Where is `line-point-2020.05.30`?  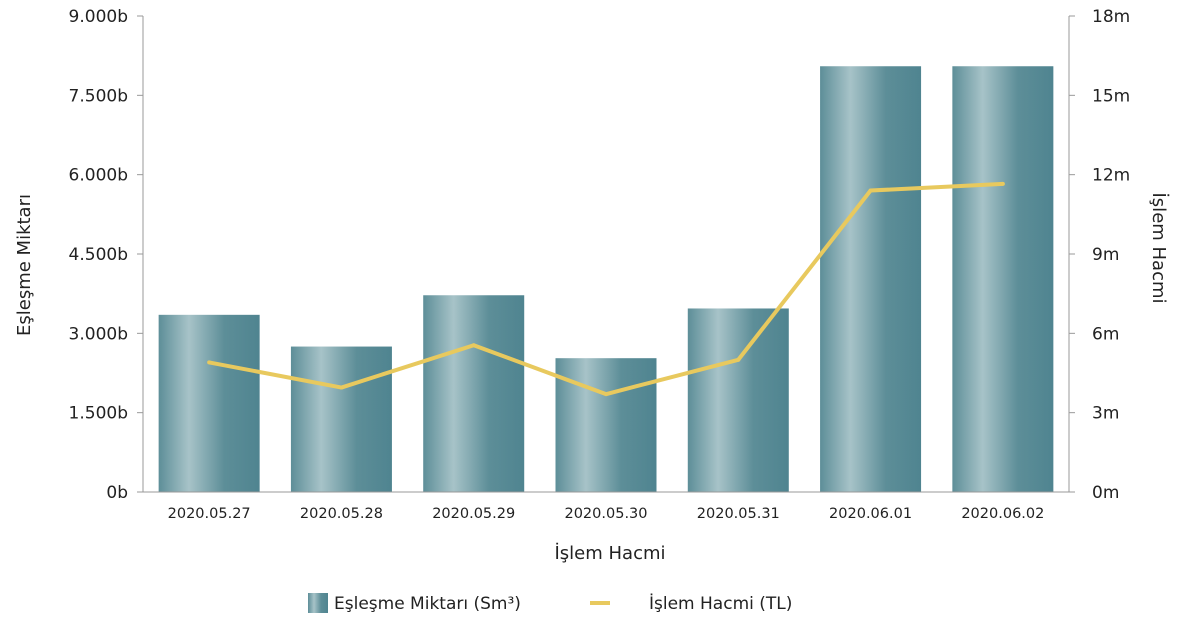 line-point-2020.05.30 is located at coordinates (606, 394).